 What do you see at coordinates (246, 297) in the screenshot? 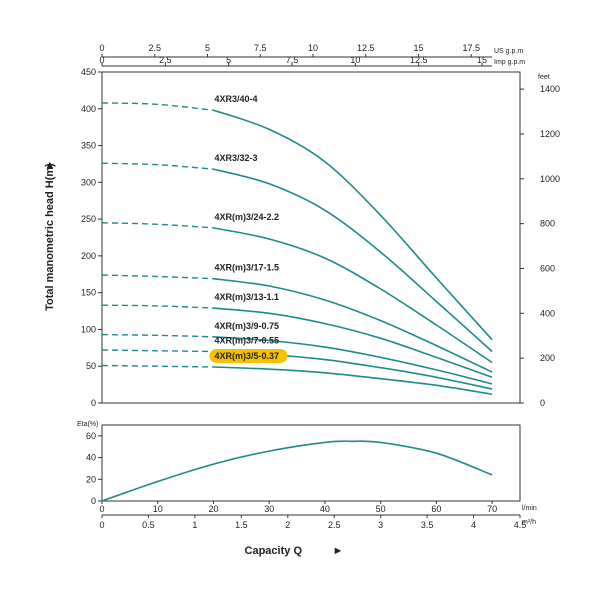
I see `curve-label-5: 4XR(m)3/13-1.1` at bounding box center [246, 297].